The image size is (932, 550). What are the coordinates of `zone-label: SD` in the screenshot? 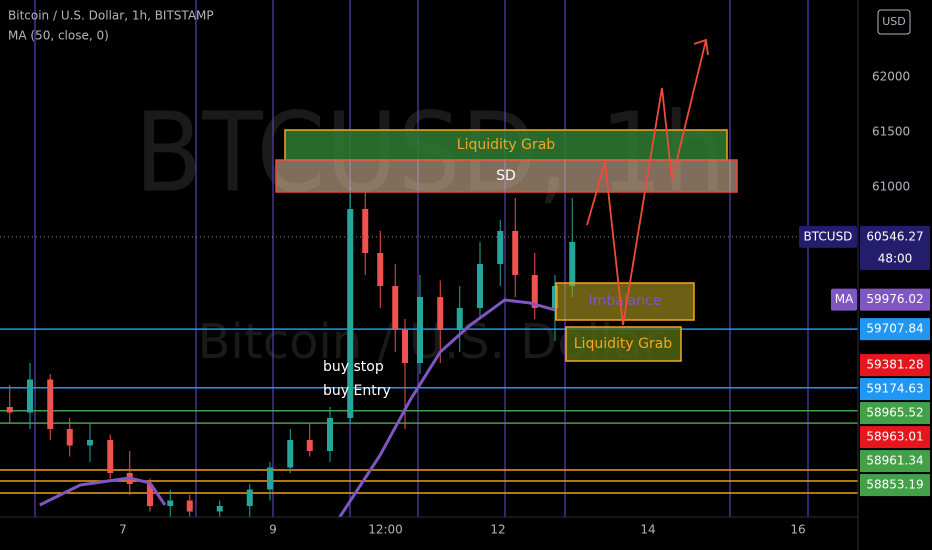 It's located at (506, 176).